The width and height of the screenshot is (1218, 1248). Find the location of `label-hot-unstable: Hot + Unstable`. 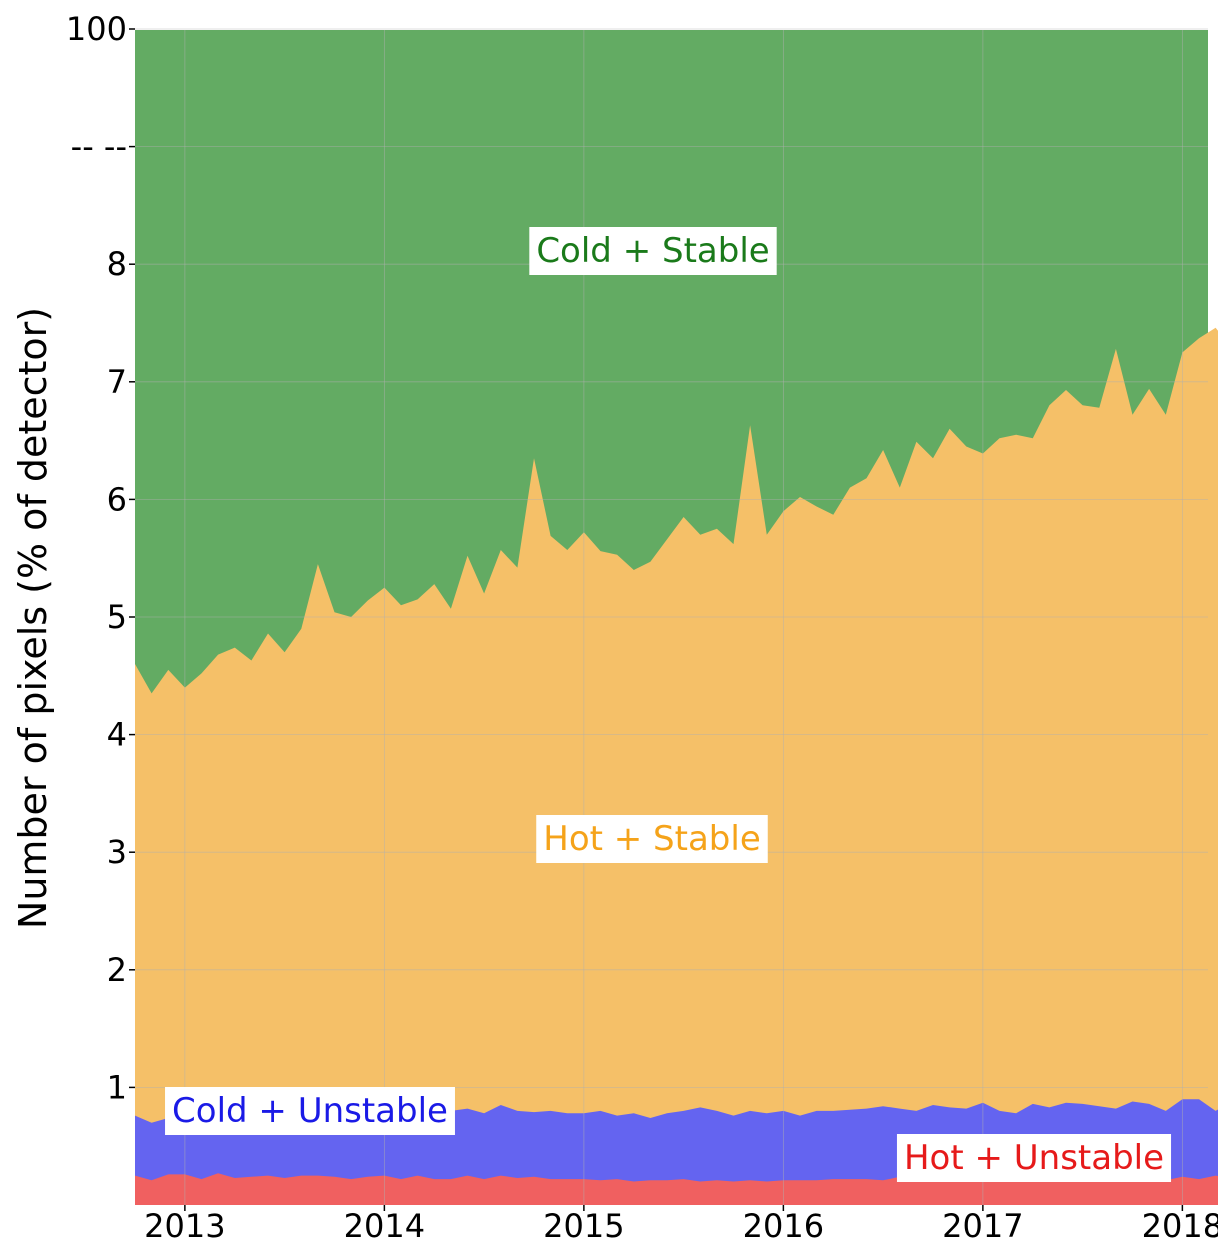

label-hot-unstable: Hot + Unstable is located at coordinates (1034, 1158).